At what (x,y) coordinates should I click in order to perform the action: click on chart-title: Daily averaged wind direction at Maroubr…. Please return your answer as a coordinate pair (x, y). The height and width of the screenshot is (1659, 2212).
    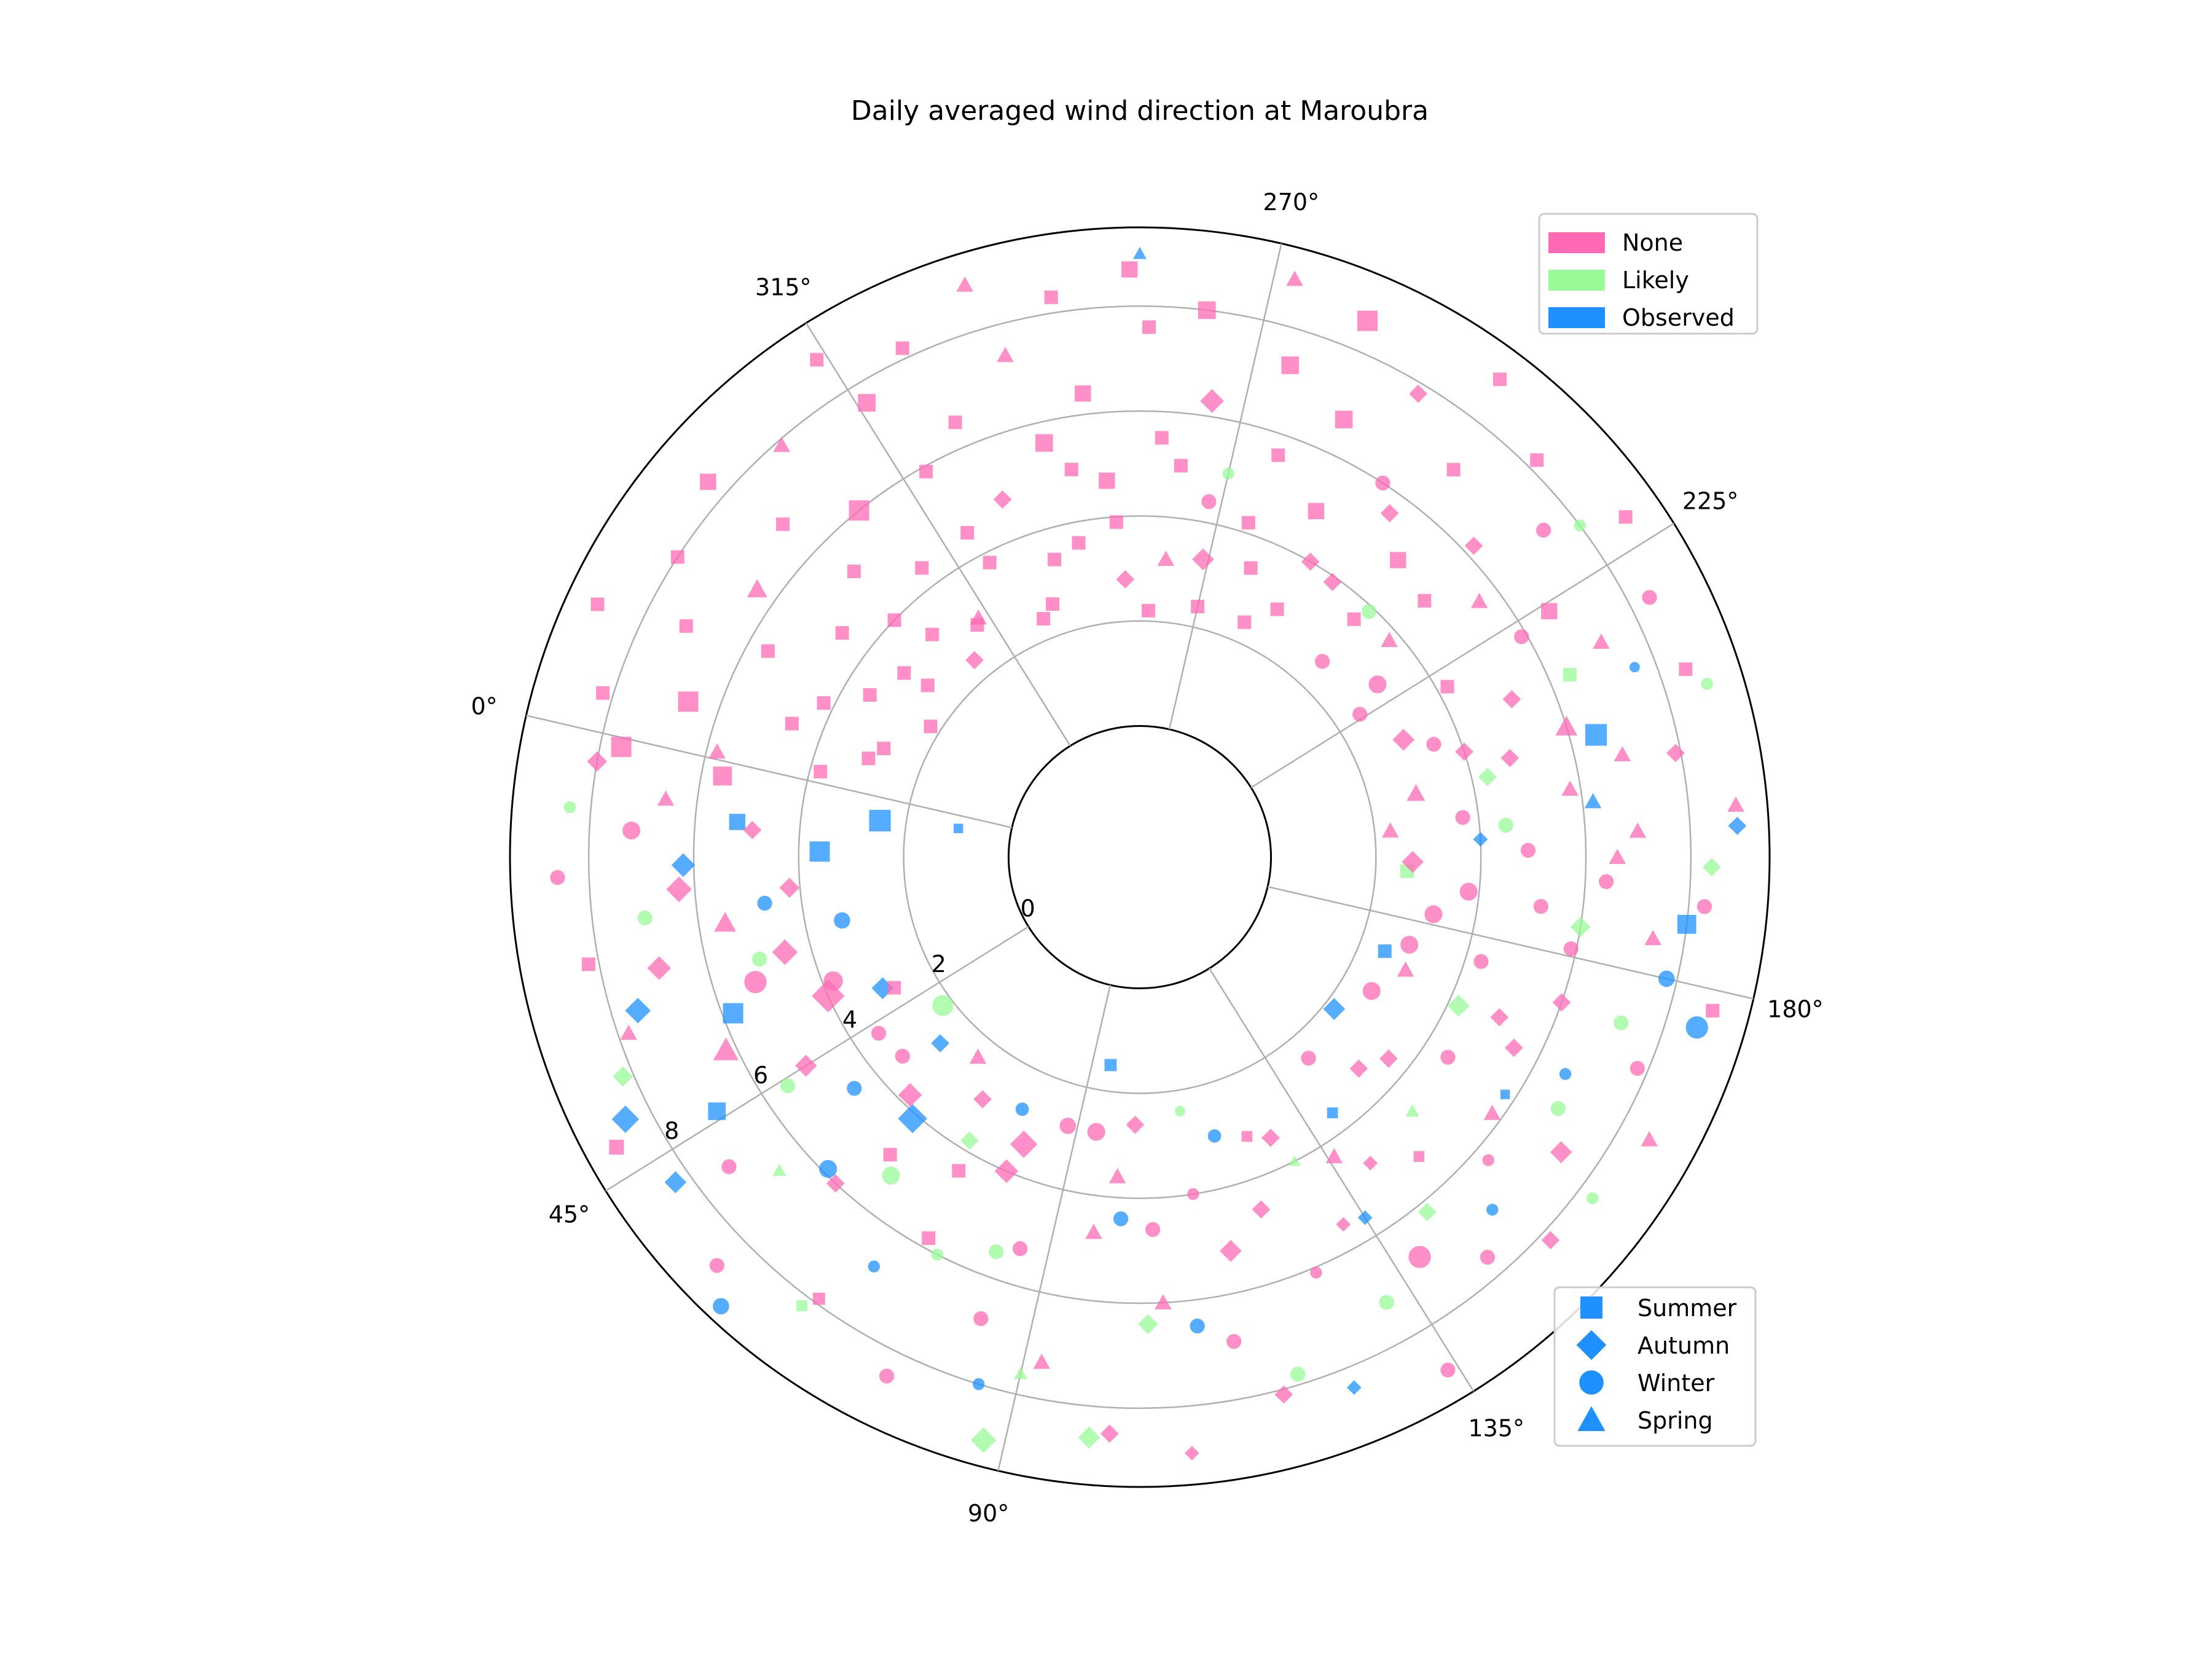
    Looking at the image, I should click on (1140, 111).